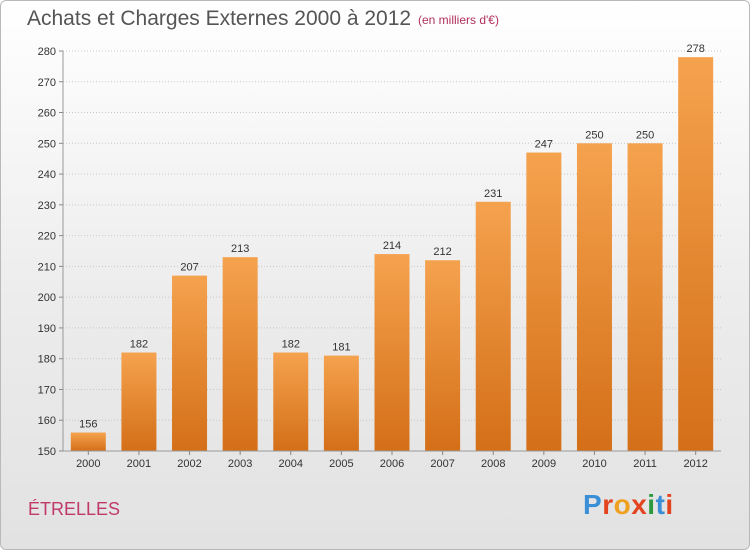  What do you see at coordinates (47, 452) in the screenshot?
I see `y-tick-label: 150` at bounding box center [47, 452].